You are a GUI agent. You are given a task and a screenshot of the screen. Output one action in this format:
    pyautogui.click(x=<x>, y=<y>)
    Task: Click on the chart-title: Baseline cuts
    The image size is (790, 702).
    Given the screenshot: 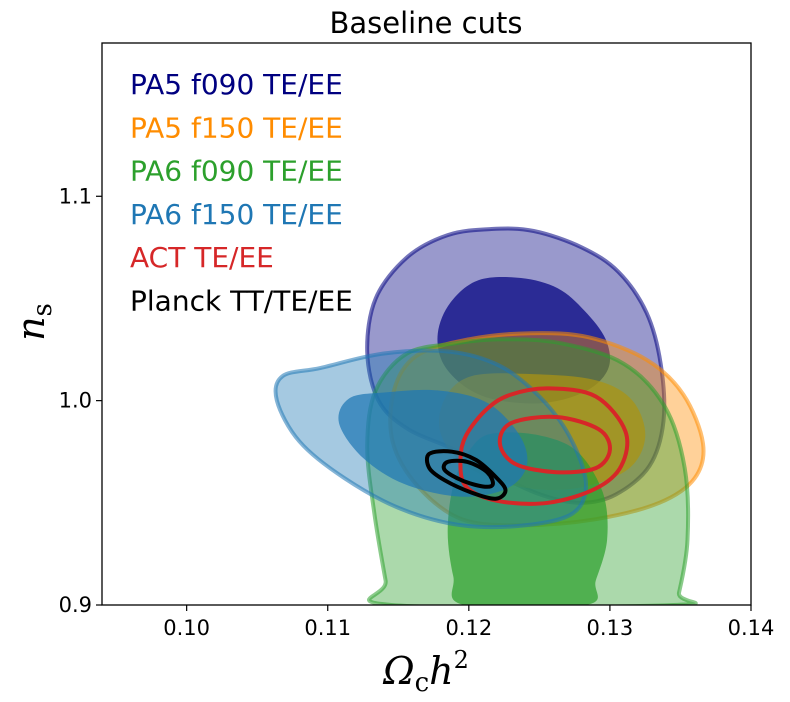 What is the action you would take?
    pyautogui.click(x=426, y=23)
    